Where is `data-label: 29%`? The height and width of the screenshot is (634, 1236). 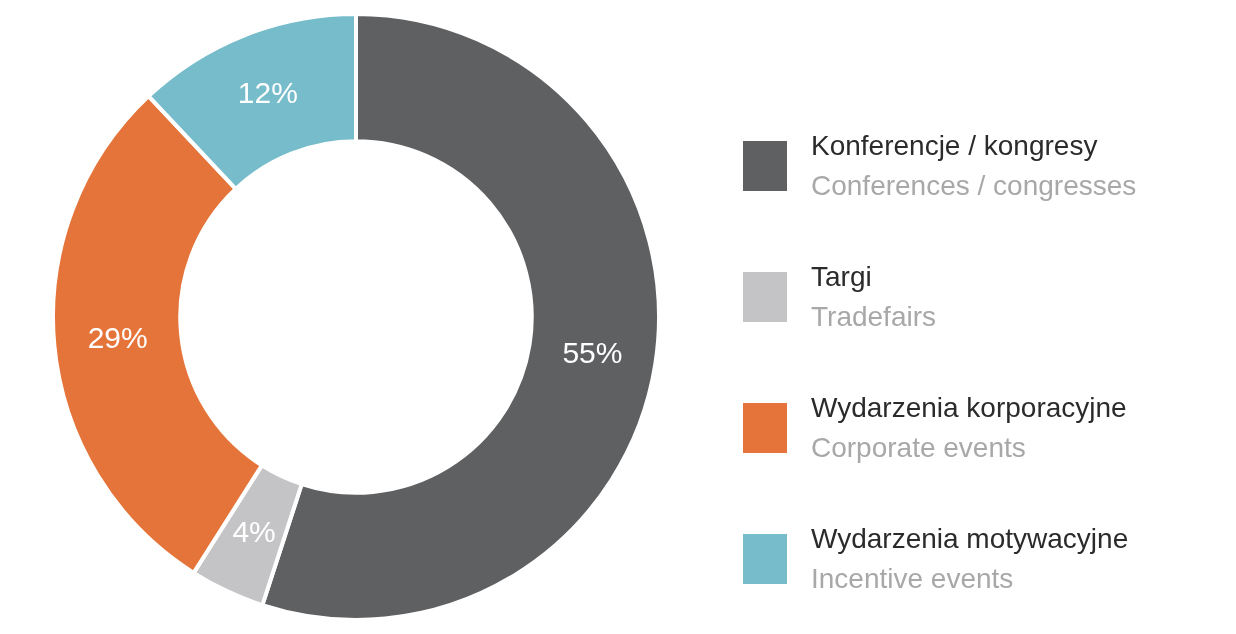 data-label: 29% is located at coordinates (117, 337).